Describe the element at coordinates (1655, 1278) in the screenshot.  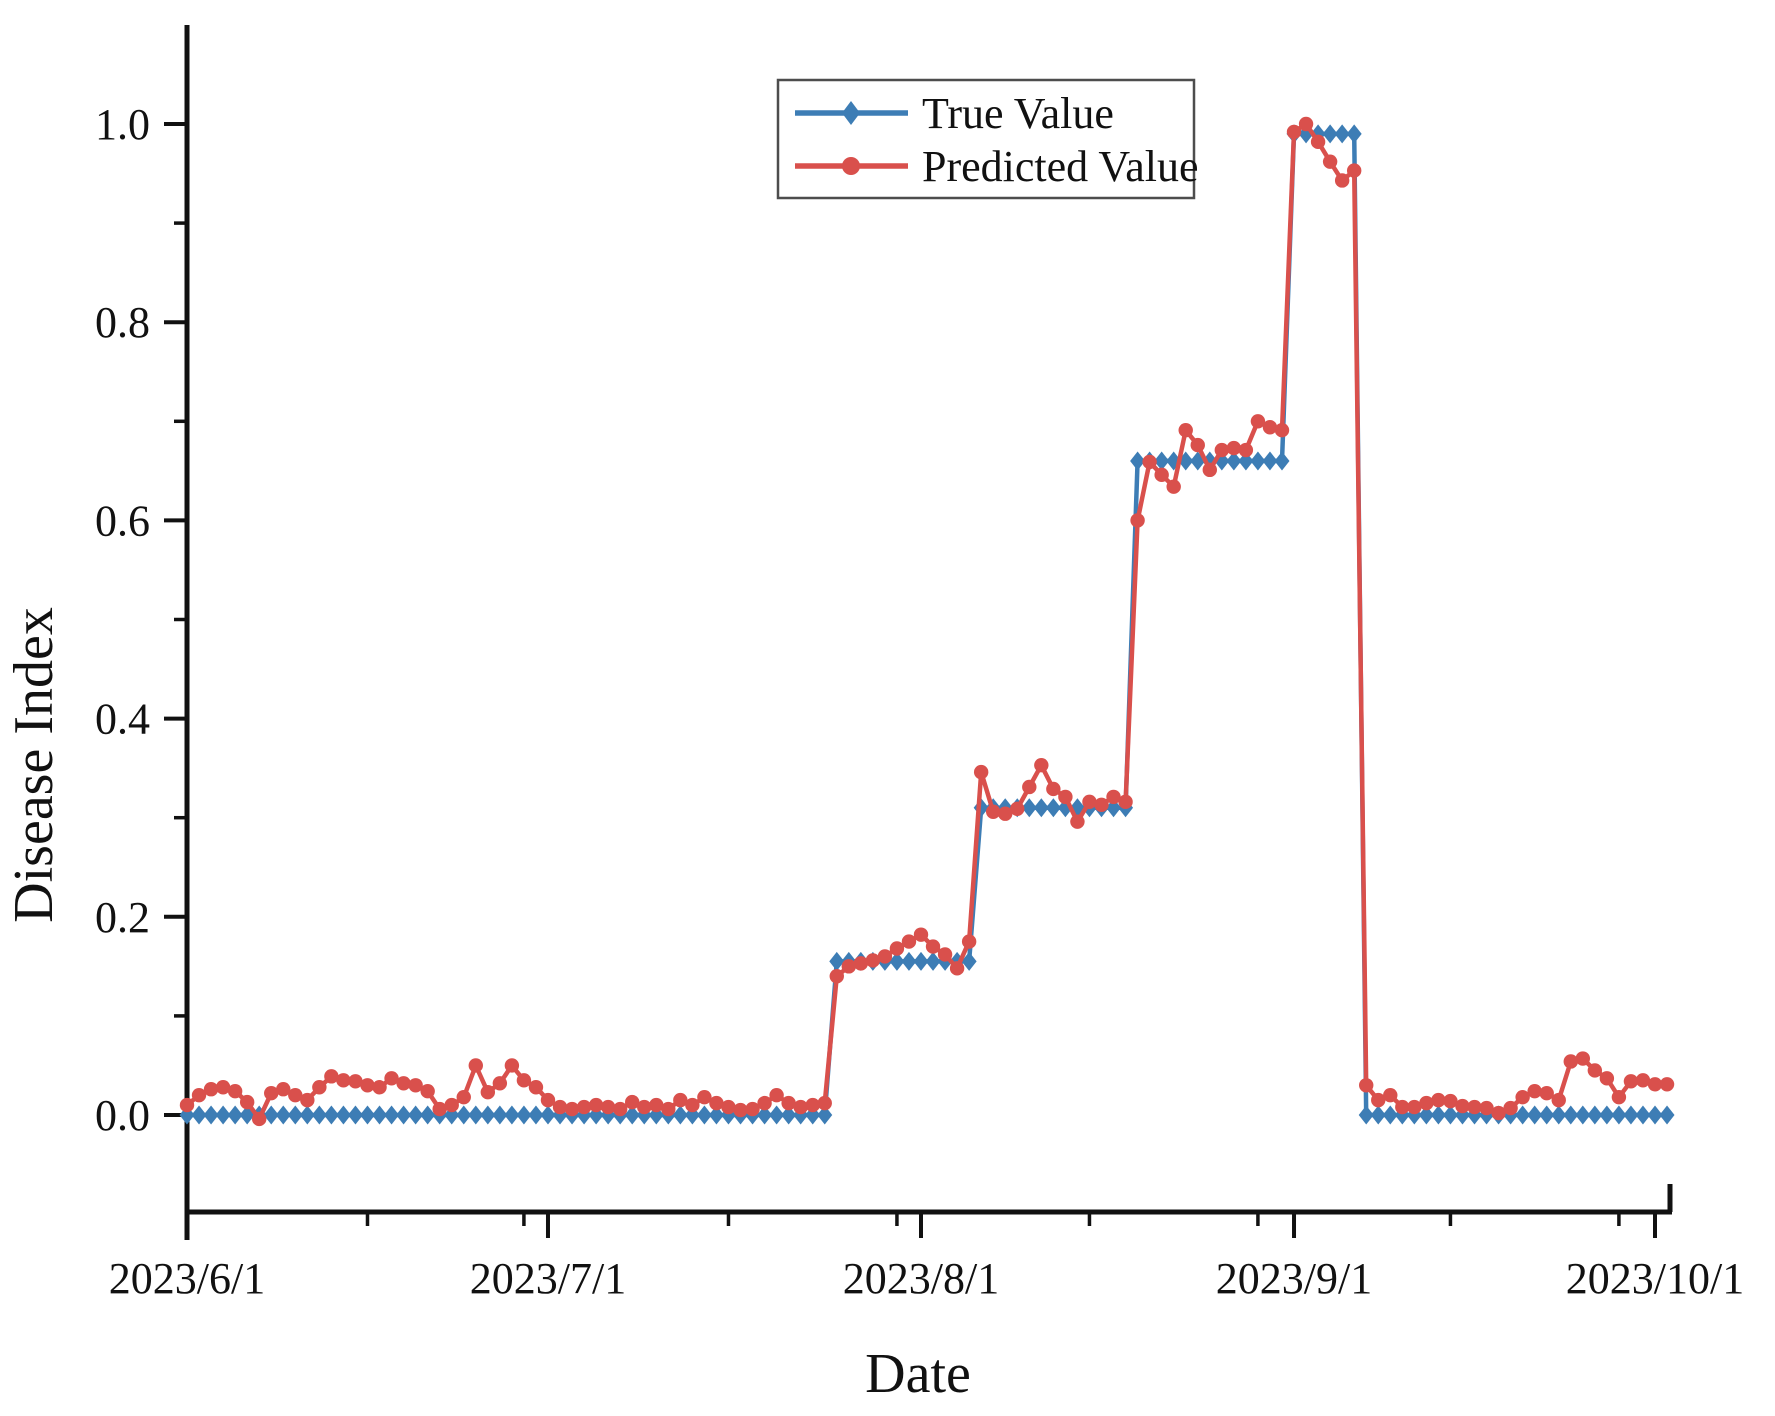
I see `x-tick-label: 2023/10/1` at that location.